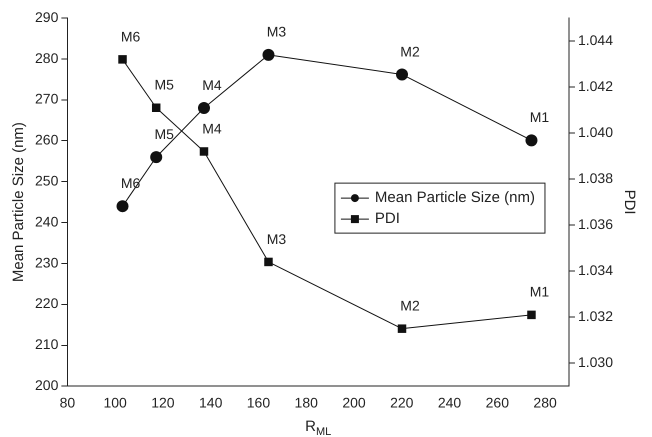  Describe the element at coordinates (47, 16) in the screenshot. I see `y-tick-label: 290` at that location.